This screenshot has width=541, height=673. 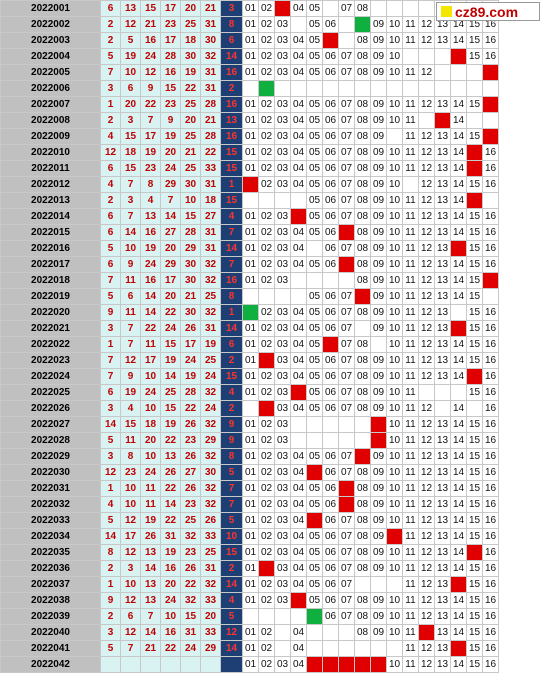 What do you see at coordinates (150, 632) in the screenshot?
I see `red-ball: 14` at bounding box center [150, 632].